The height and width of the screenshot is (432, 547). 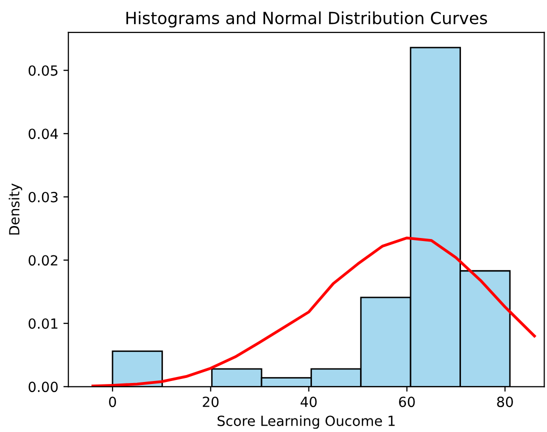 What do you see at coordinates (43, 197) in the screenshot?
I see `y-tick-label: 0.03` at bounding box center [43, 197].